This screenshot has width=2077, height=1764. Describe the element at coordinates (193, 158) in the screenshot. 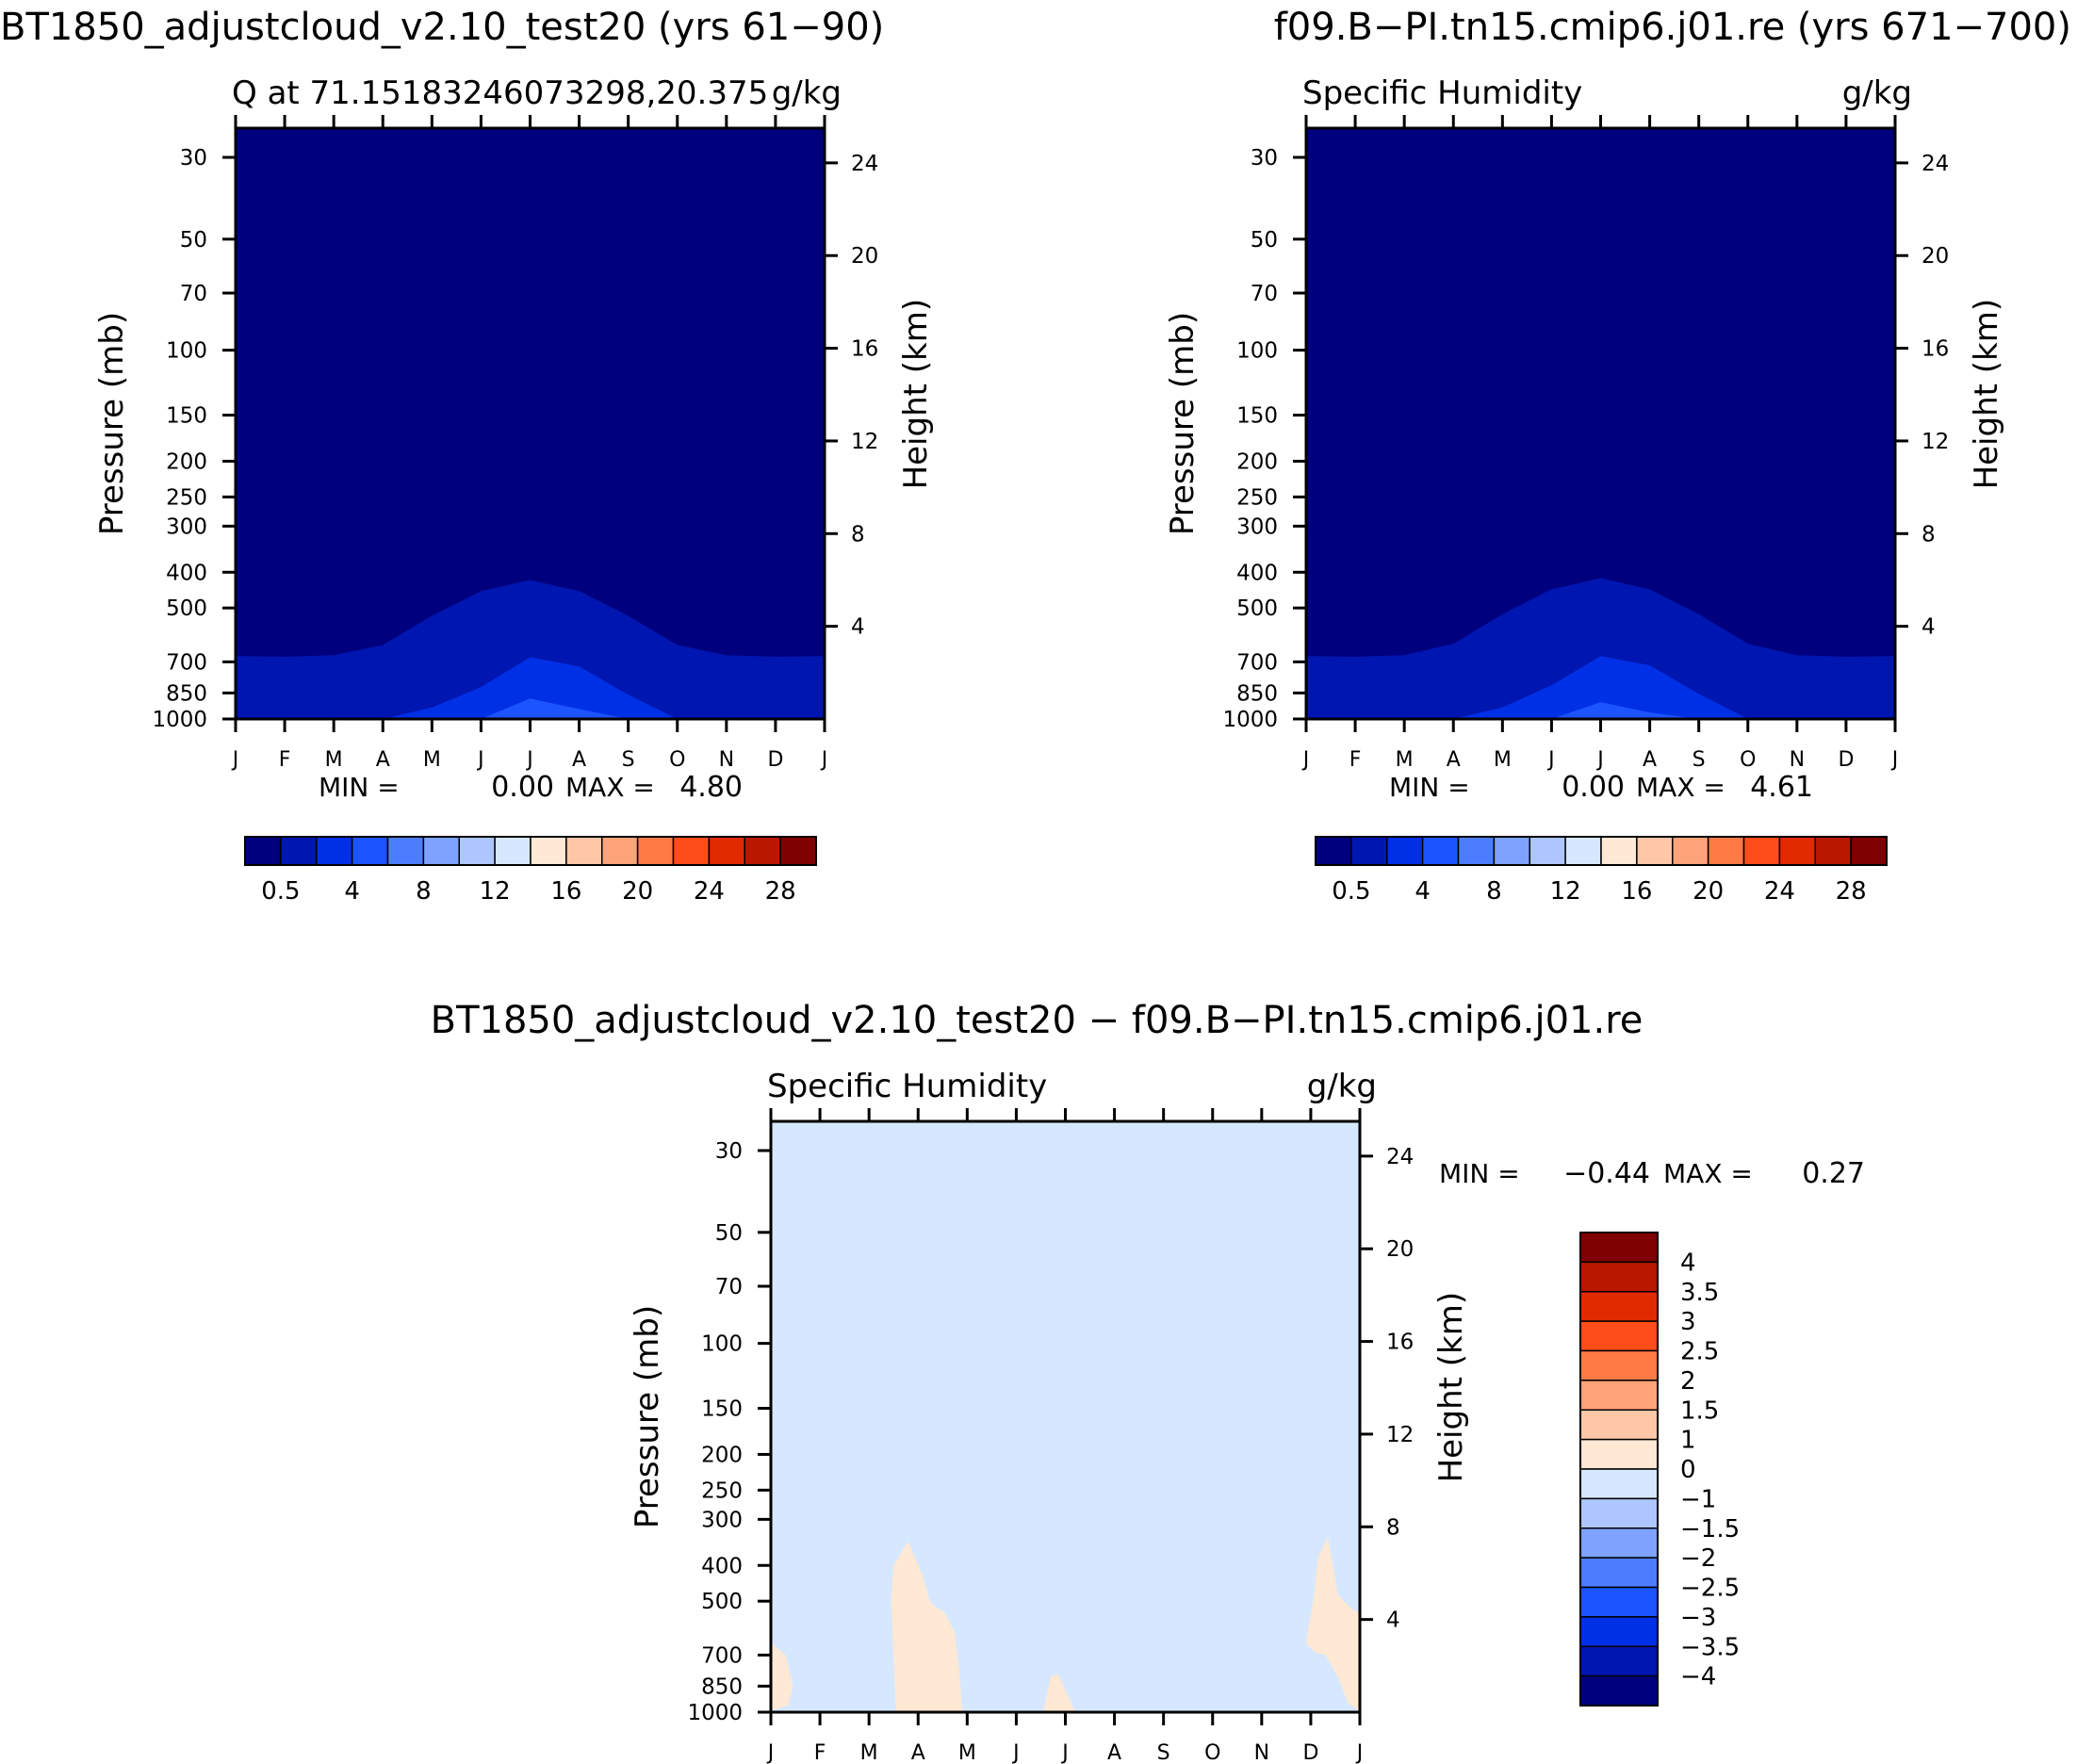

I see `y-tick-label: 30` at that location.